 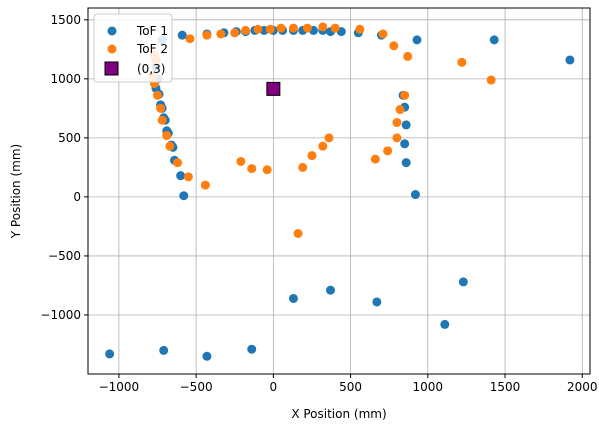 What do you see at coordinates (112, 31) in the screenshot?
I see `legend-marker-tof1` at bounding box center [112, 31].